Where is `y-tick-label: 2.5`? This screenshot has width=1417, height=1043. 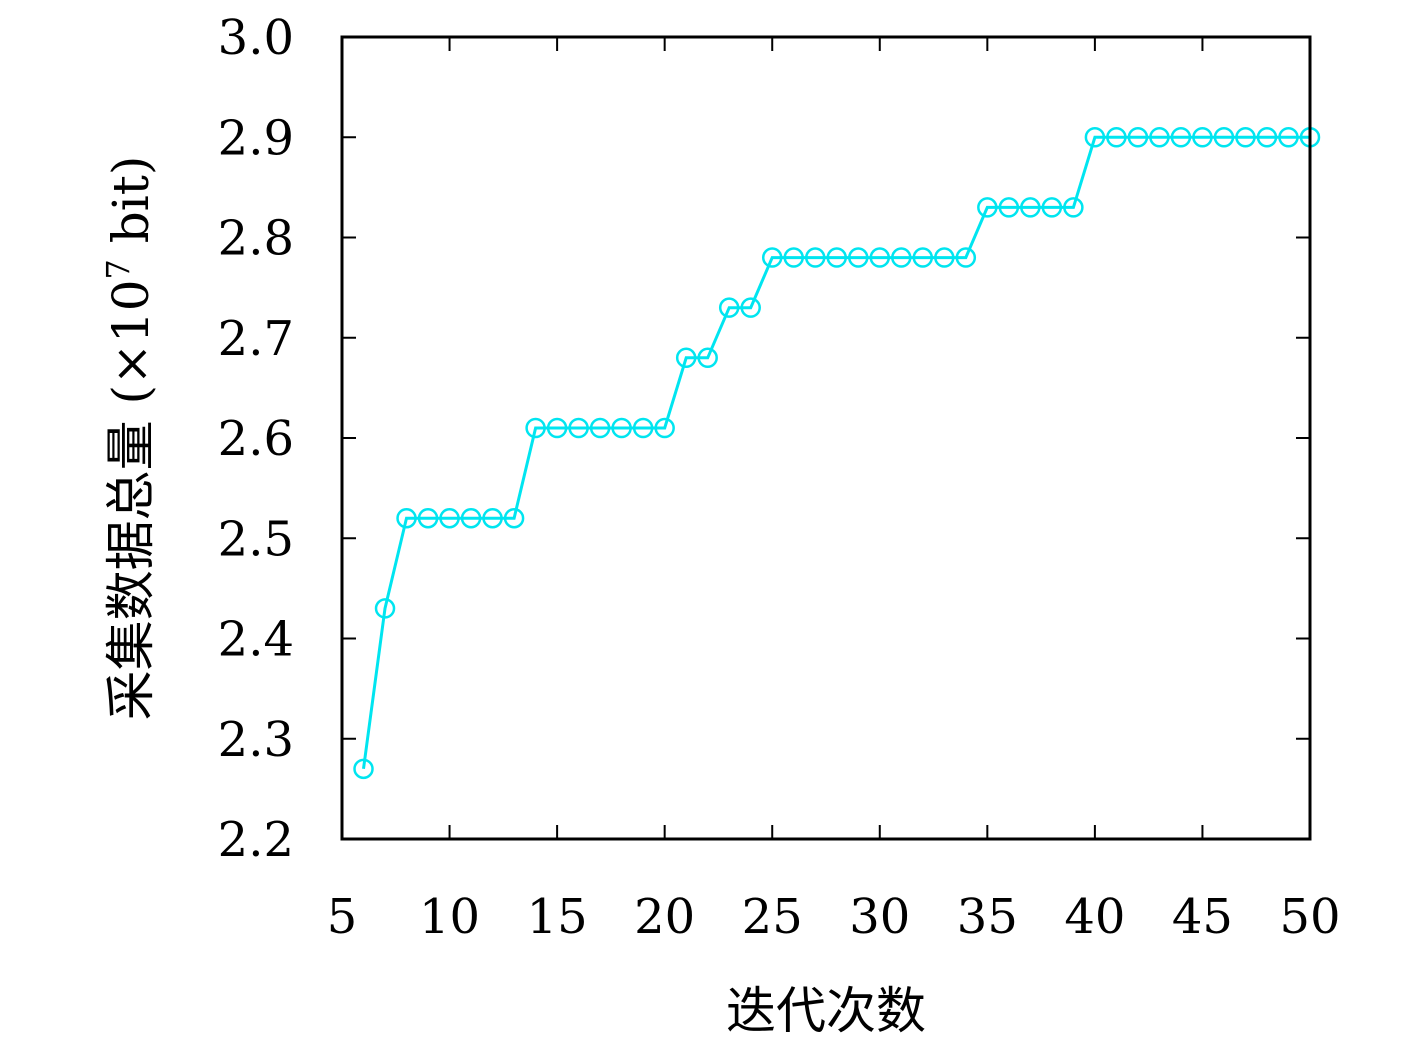 y-tick-label: 2.5 is located at coordinates (256, 539).